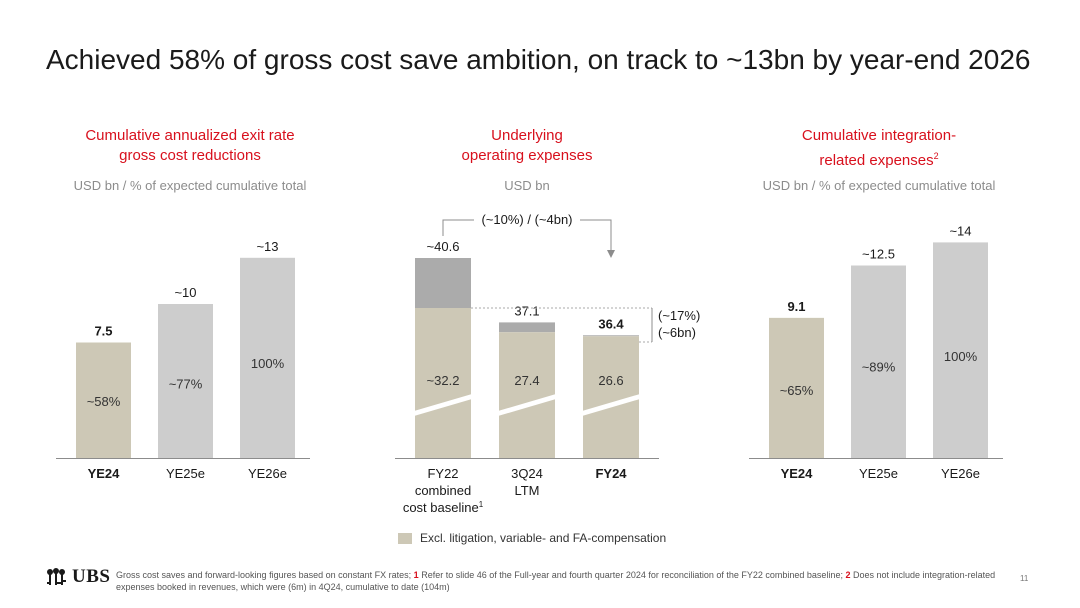 This screenshot has width=1080, height=608. I want to click on middle-side-label-1: (~17%), so click(679, 315).